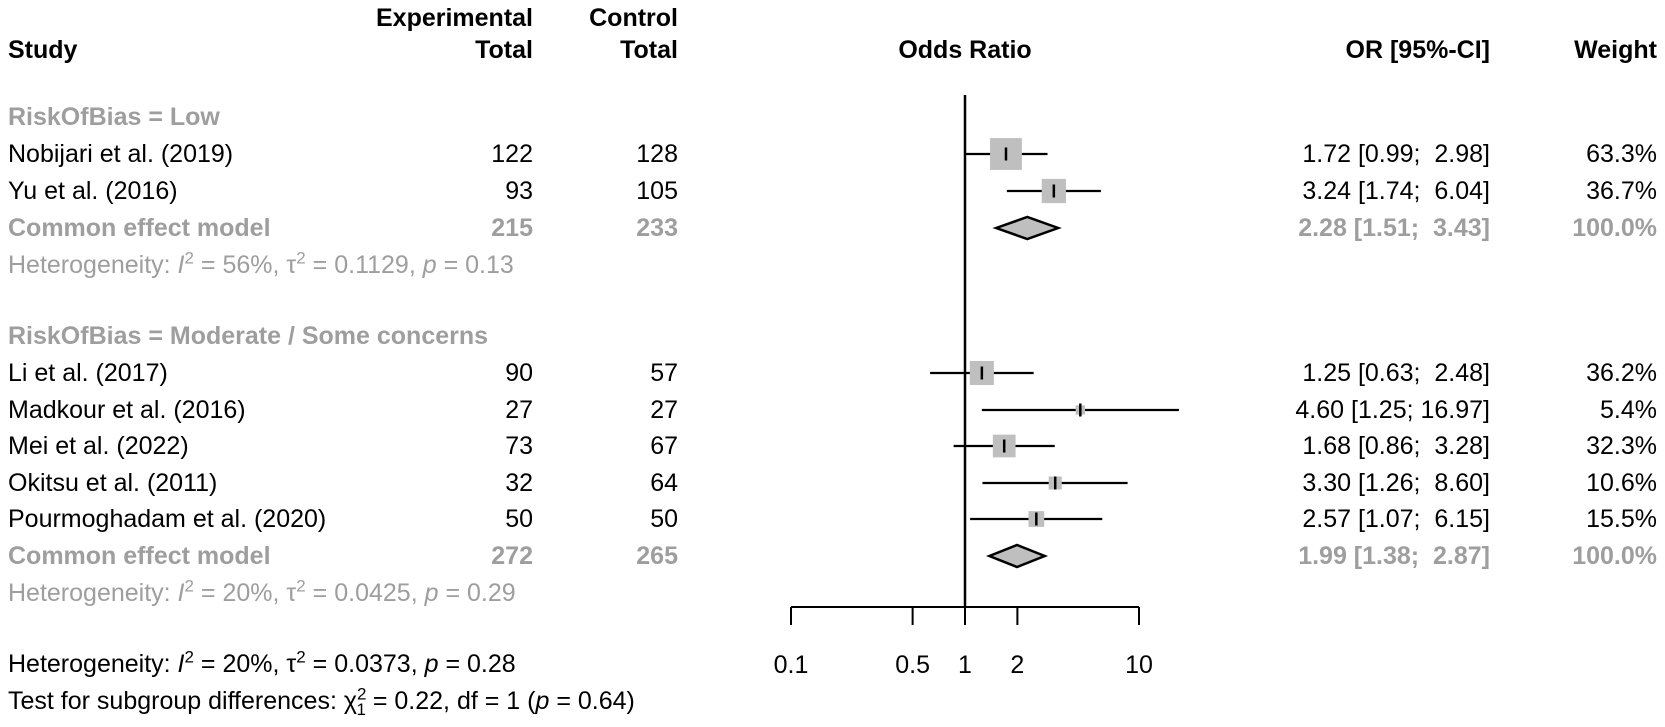  Describe the element at coordinates (519, 410) in the screenshot. I see `experimental-total: 27` at that location.